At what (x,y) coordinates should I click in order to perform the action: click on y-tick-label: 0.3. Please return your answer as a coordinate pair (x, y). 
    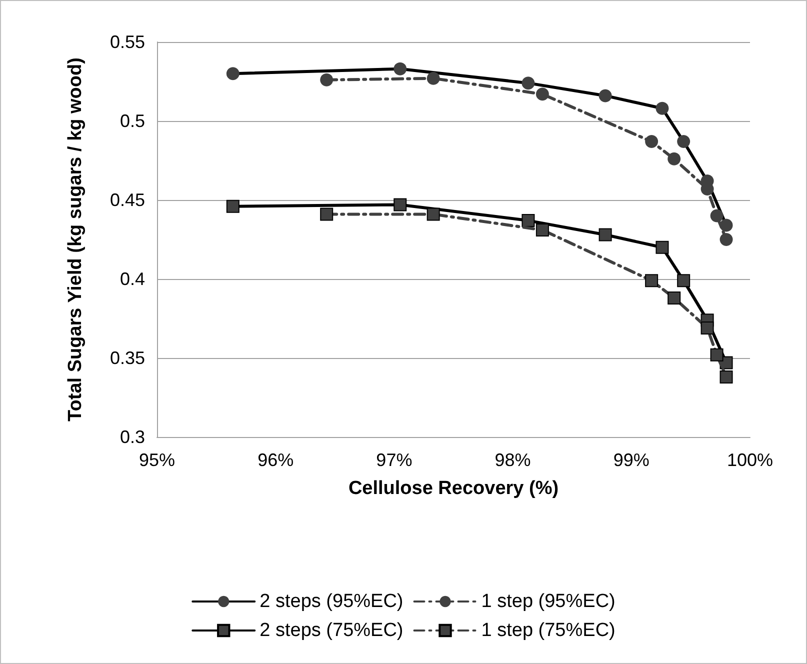
    Looking at the image, I should click on (132, 437).